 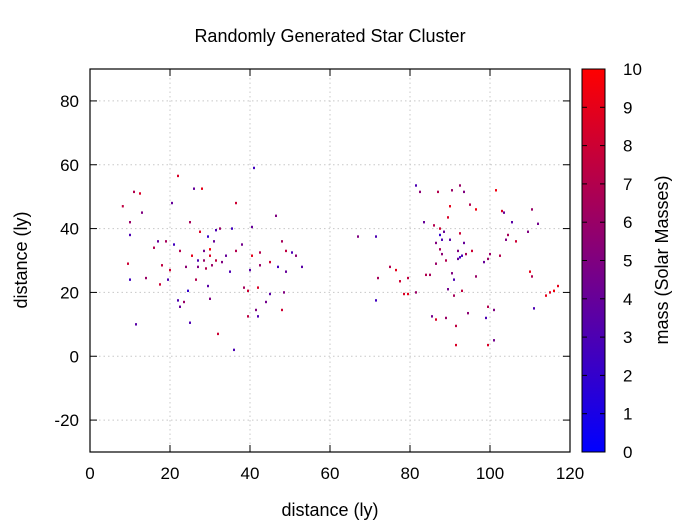 What do you see at coordinates (627, 107) in the screenshot?
I see `colorbar-tick-label: 9` at bounding box center [627, 107].